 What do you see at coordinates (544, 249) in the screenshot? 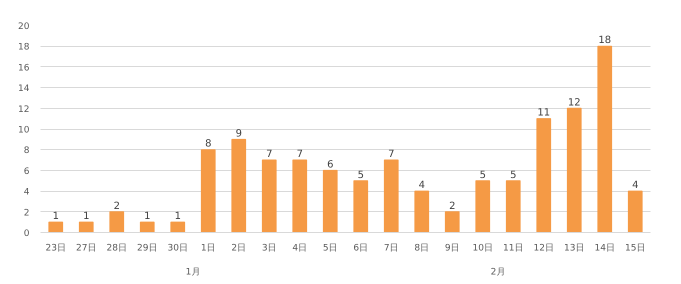
I see `x-tick-label: 12日` at bounding box center [544, 249].